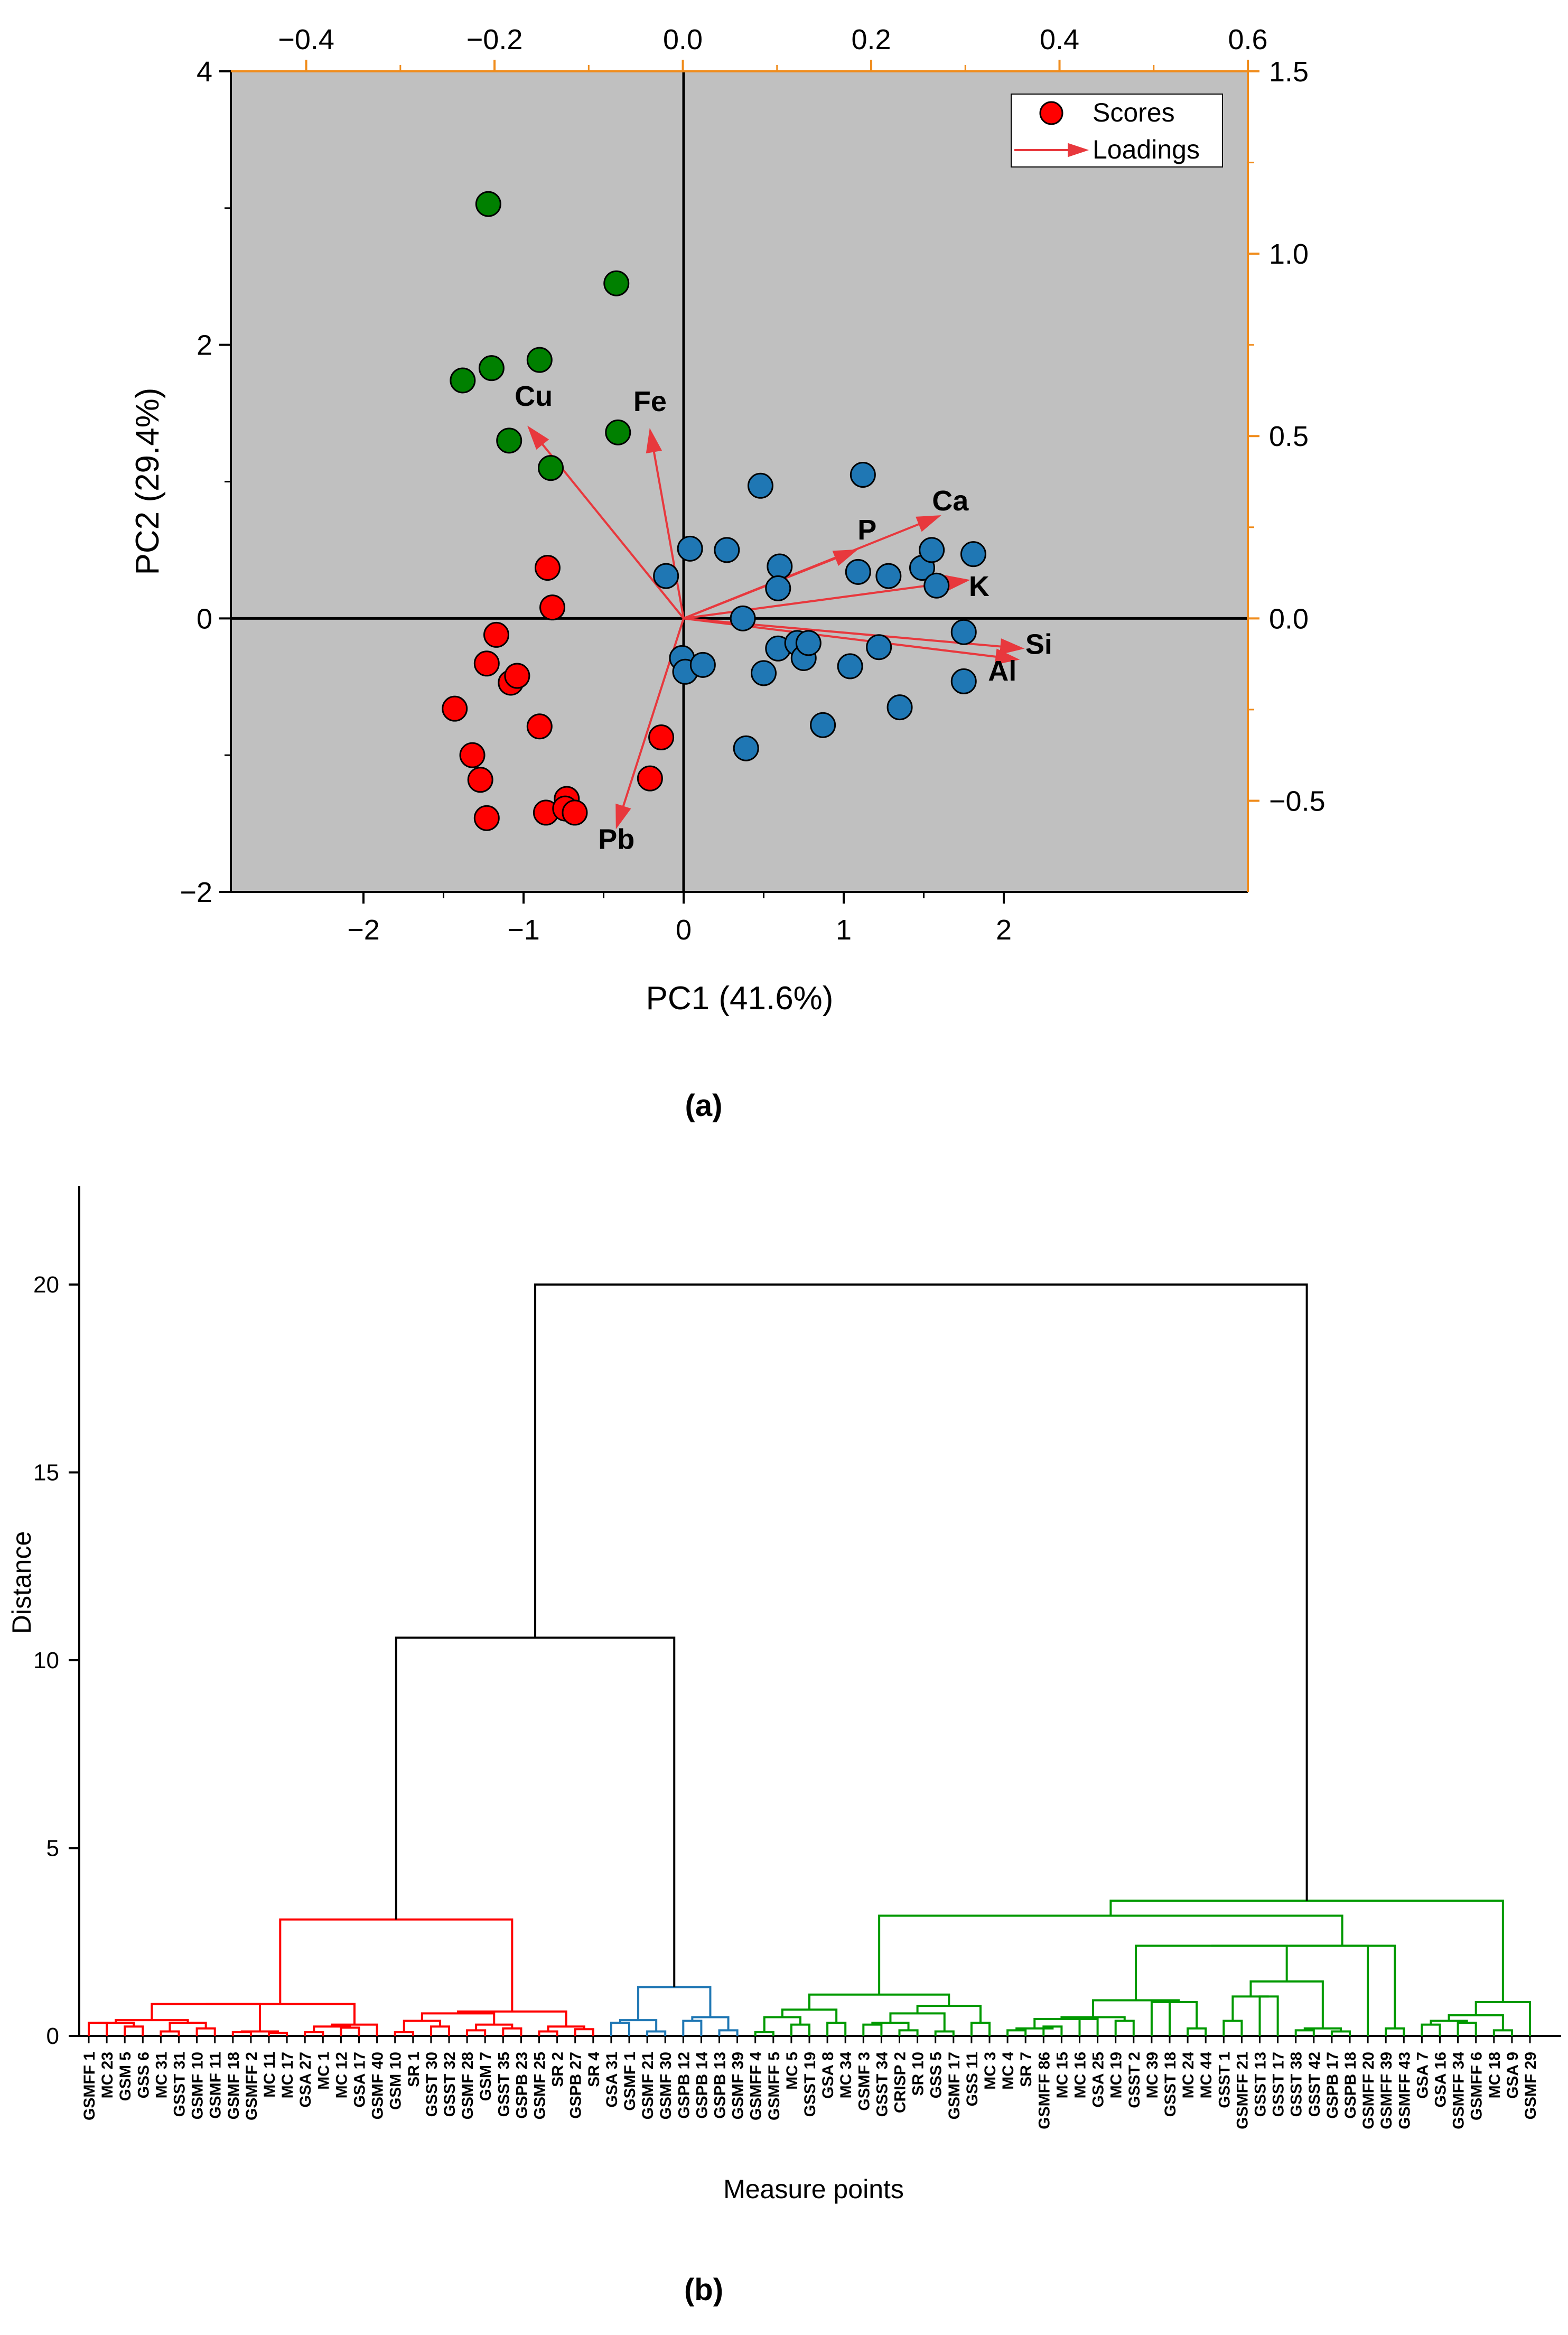  What do you see at coordinates (630, 2081) in the screenshot?
I see `leaf-label: GSMF 1` at bounding box center [630, 2081].